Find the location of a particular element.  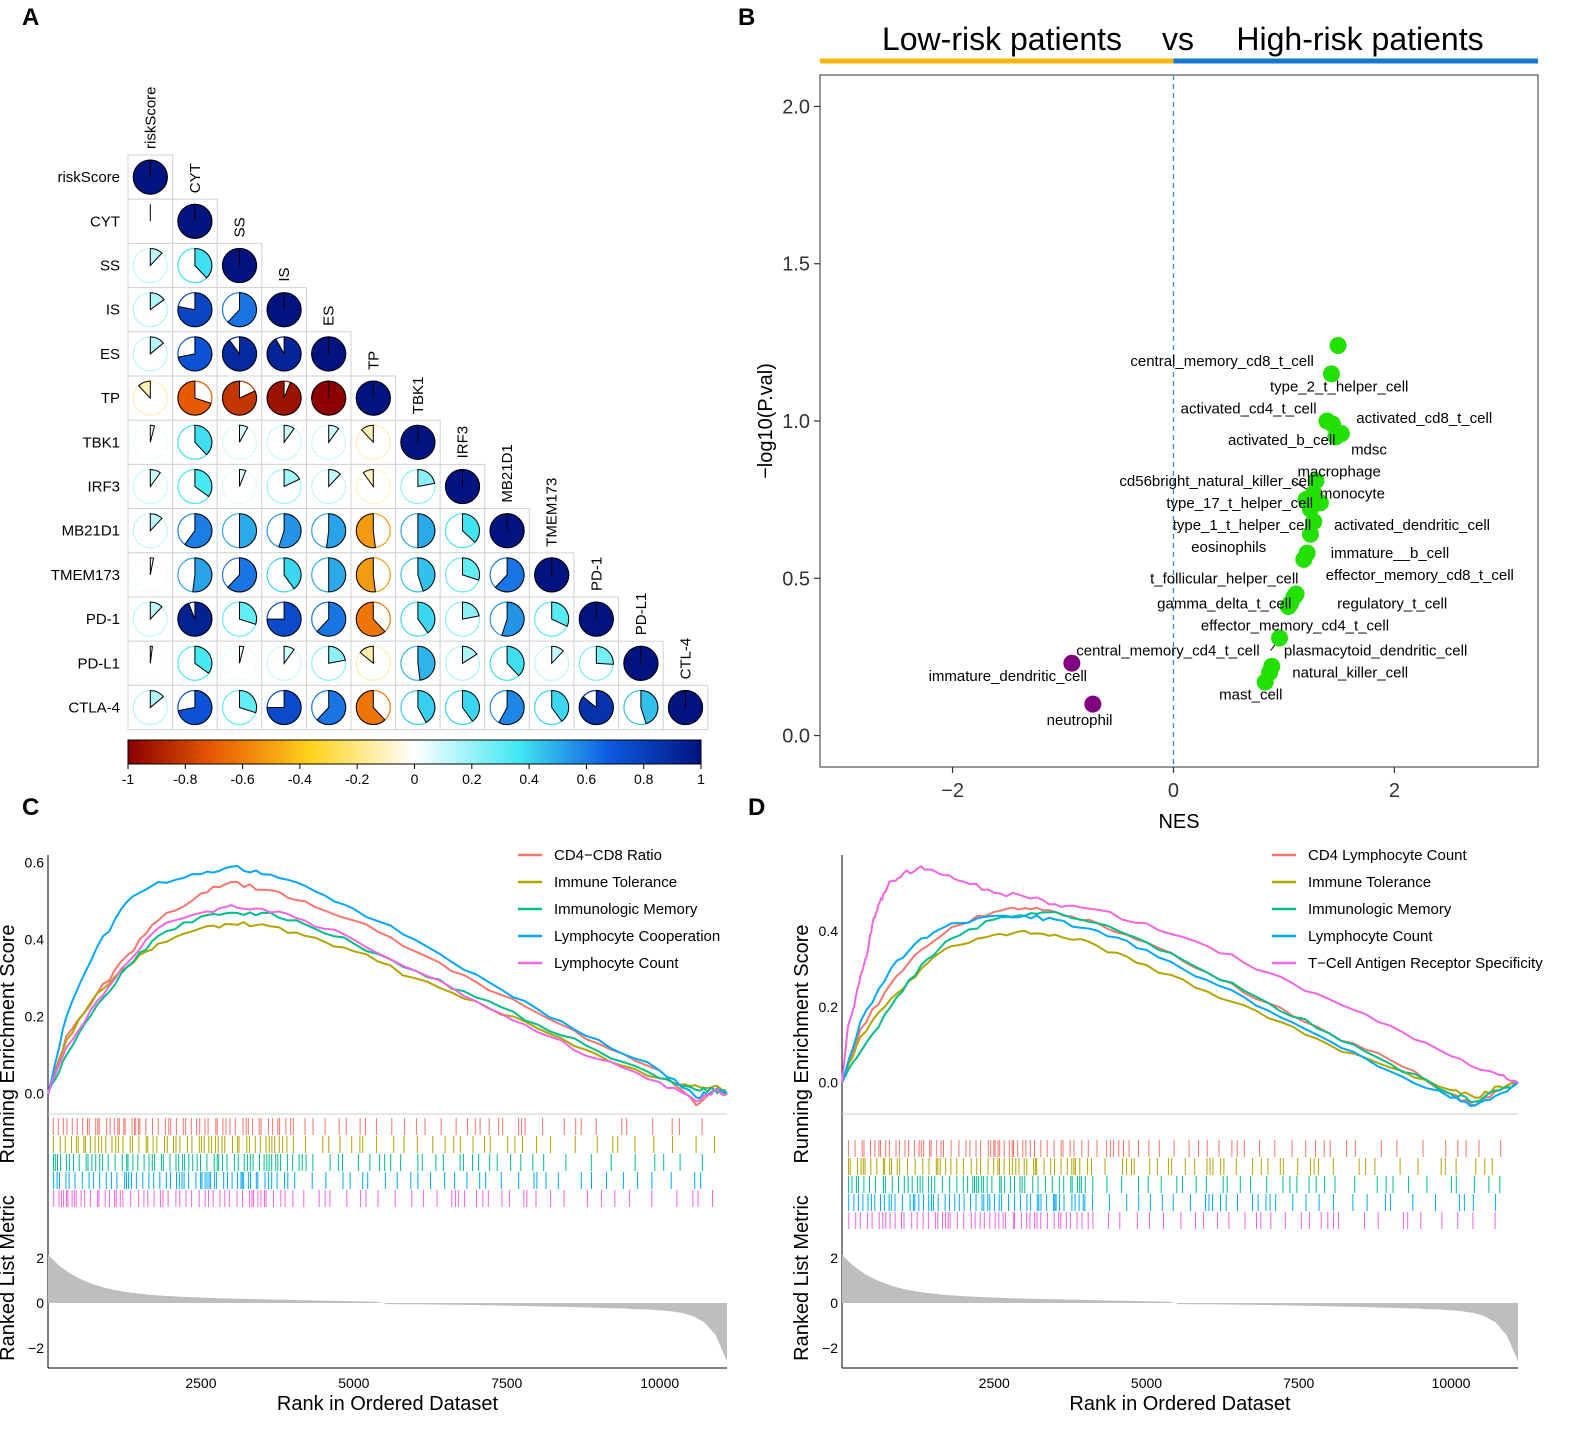

row-label-pd-l1: PD-L1 is located at coordinates (98, 663).